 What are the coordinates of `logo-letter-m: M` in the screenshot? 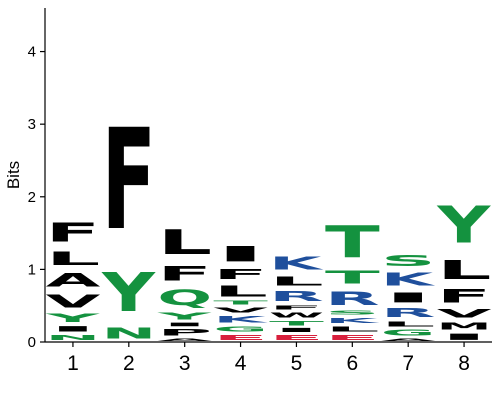 It's located at (464, 326).